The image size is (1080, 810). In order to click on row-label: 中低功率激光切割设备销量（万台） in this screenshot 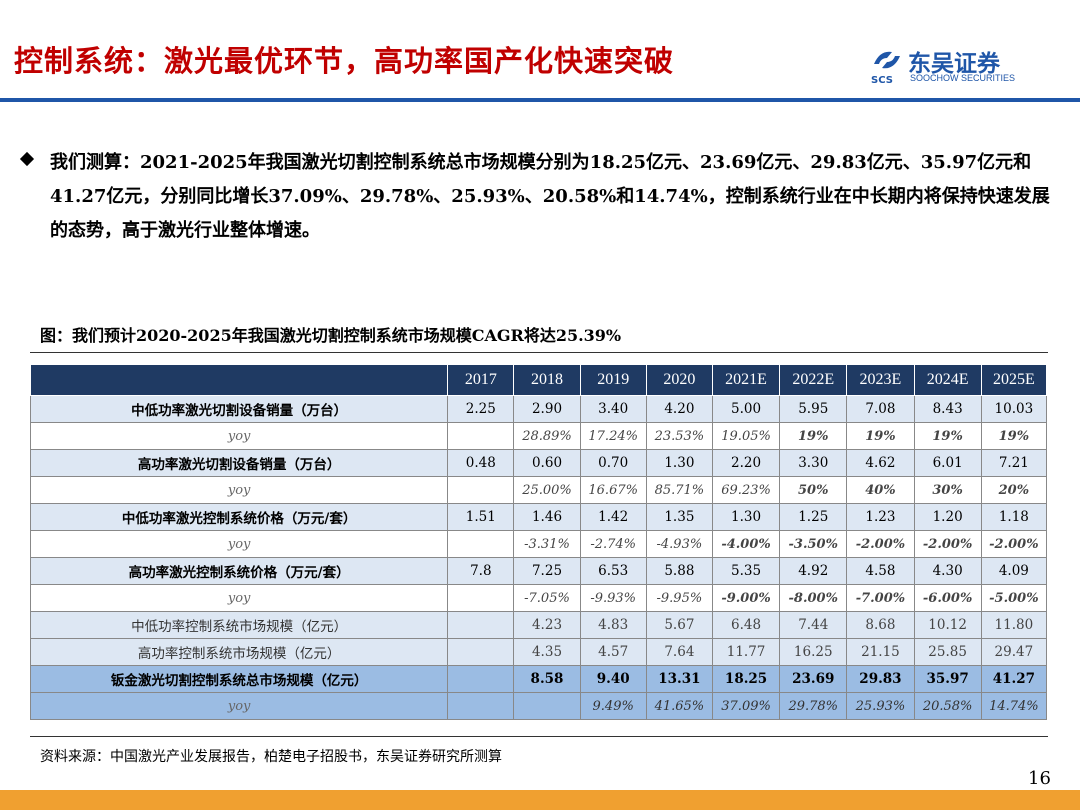, I will do `click(239, 409)`.